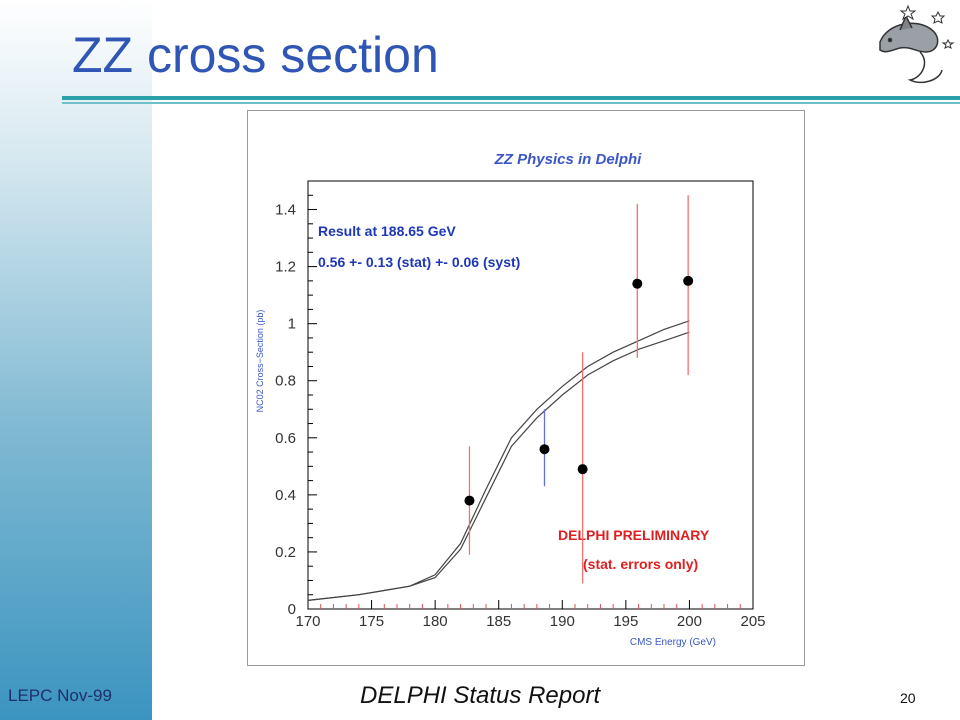 This screenshot has width=960, height=720. What do you see at coordinates (511, 103) in the screenshot?
I see `title-rule-thin` at bounding box center [511, 103].